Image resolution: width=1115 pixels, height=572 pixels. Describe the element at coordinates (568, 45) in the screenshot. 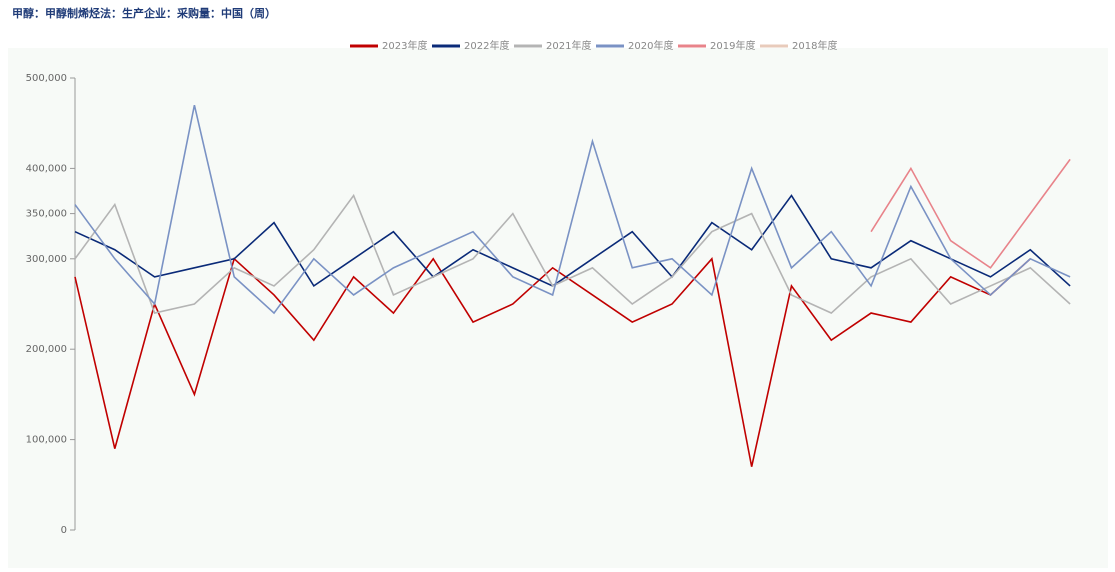

I see `legend-label: 2021年度` at that location.